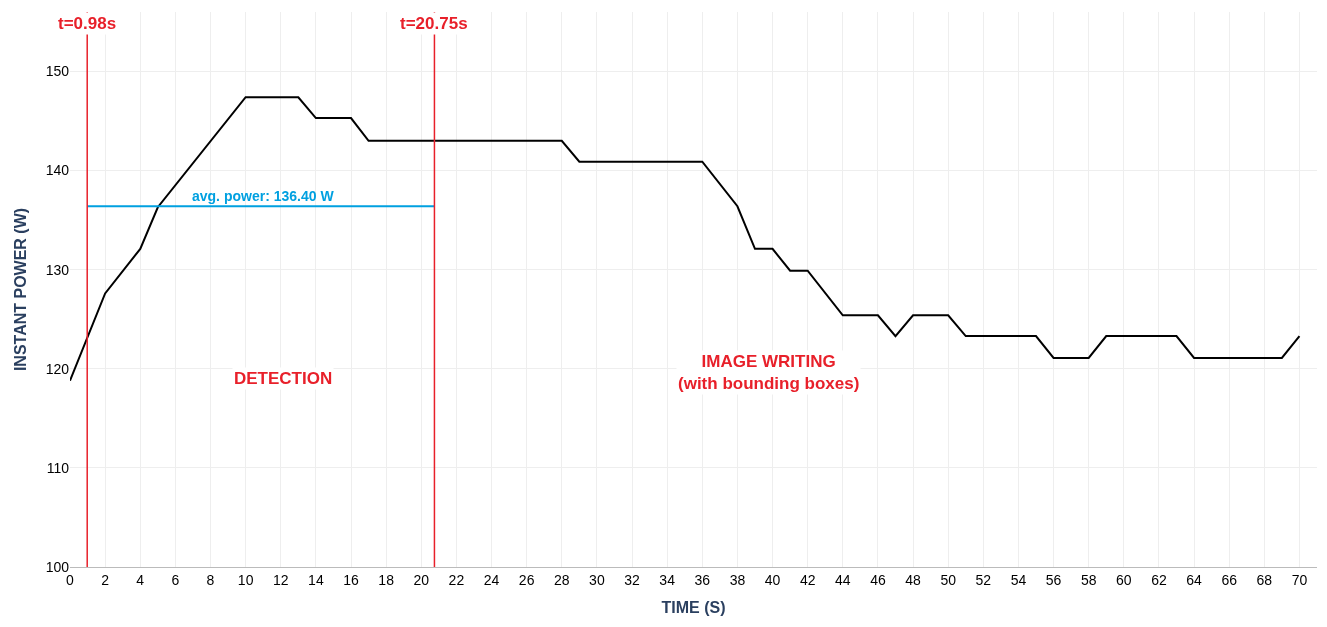 Image resolution: width=1327 pixels, height=627 pixels. I want to click on ref-line-label: t=20.75s, so click(434, 23).